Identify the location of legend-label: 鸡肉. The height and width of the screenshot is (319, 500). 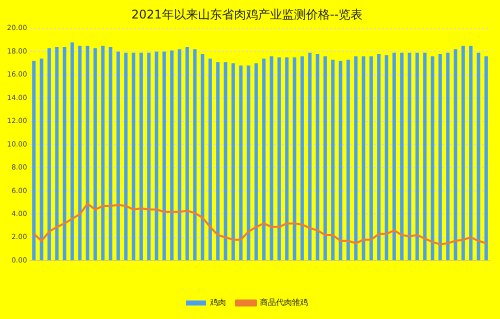
(217, 303).